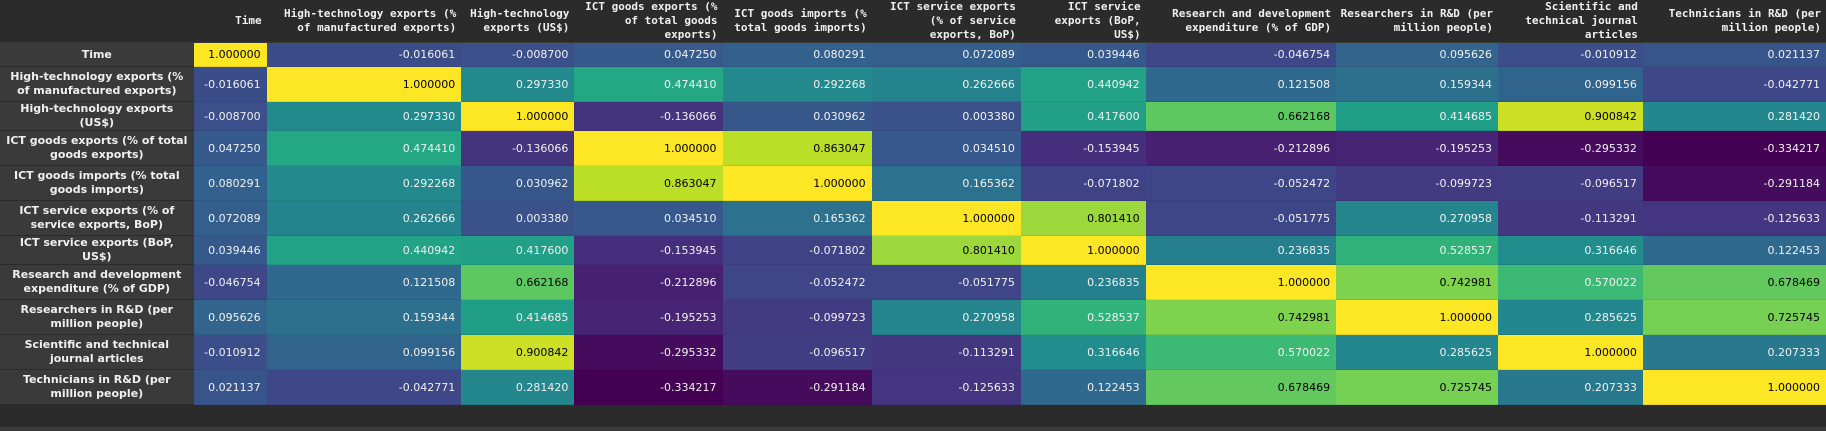 This screenshot has height=431, width=1826. Describe the element at coordinates (797, 352) in the screenshot. I see `heatmap-cell: -0.096517` at that location.